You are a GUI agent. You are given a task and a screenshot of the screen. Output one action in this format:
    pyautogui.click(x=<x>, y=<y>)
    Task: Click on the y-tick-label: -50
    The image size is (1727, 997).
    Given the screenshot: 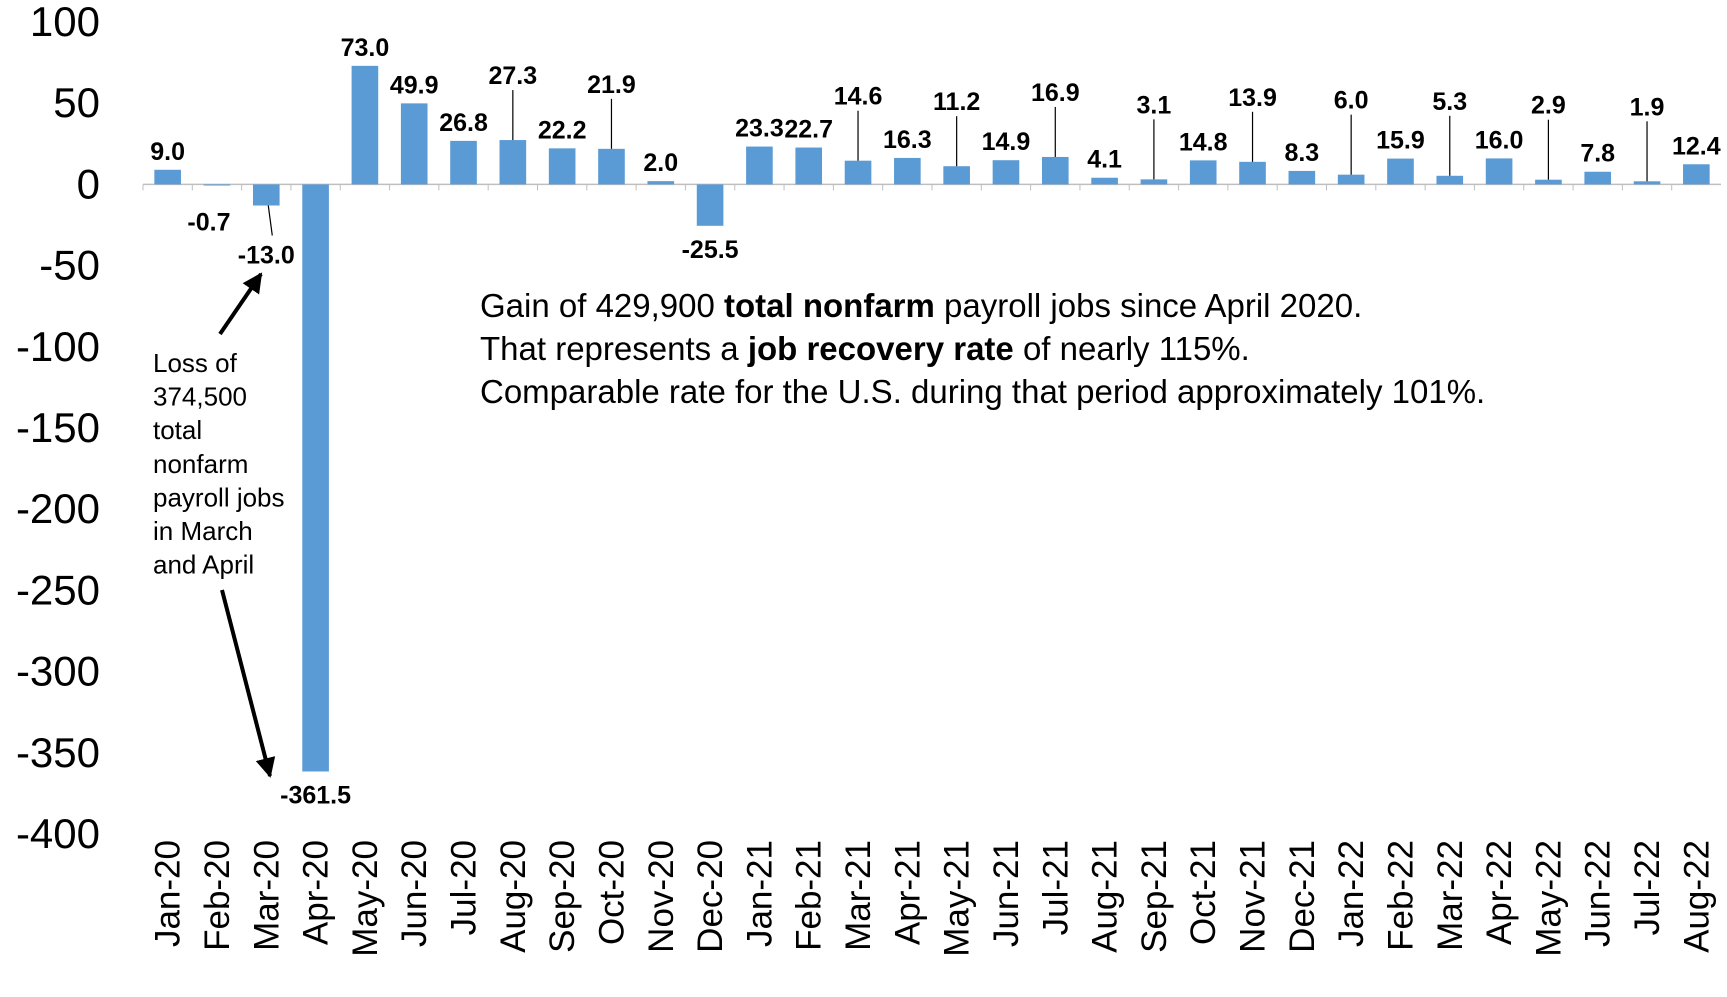 What is the action you would take?
    pyautogui.click(x=69, y=265)
    